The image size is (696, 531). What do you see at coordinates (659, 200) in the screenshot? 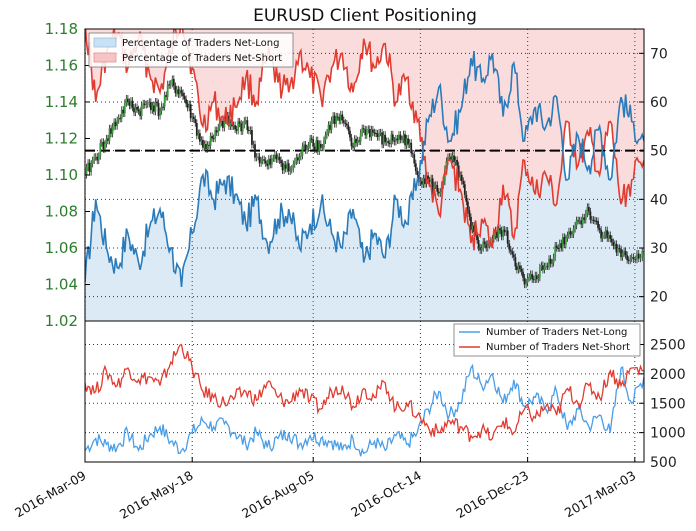
I see `right-tick-label: 40` at bounding box center [659, 200].